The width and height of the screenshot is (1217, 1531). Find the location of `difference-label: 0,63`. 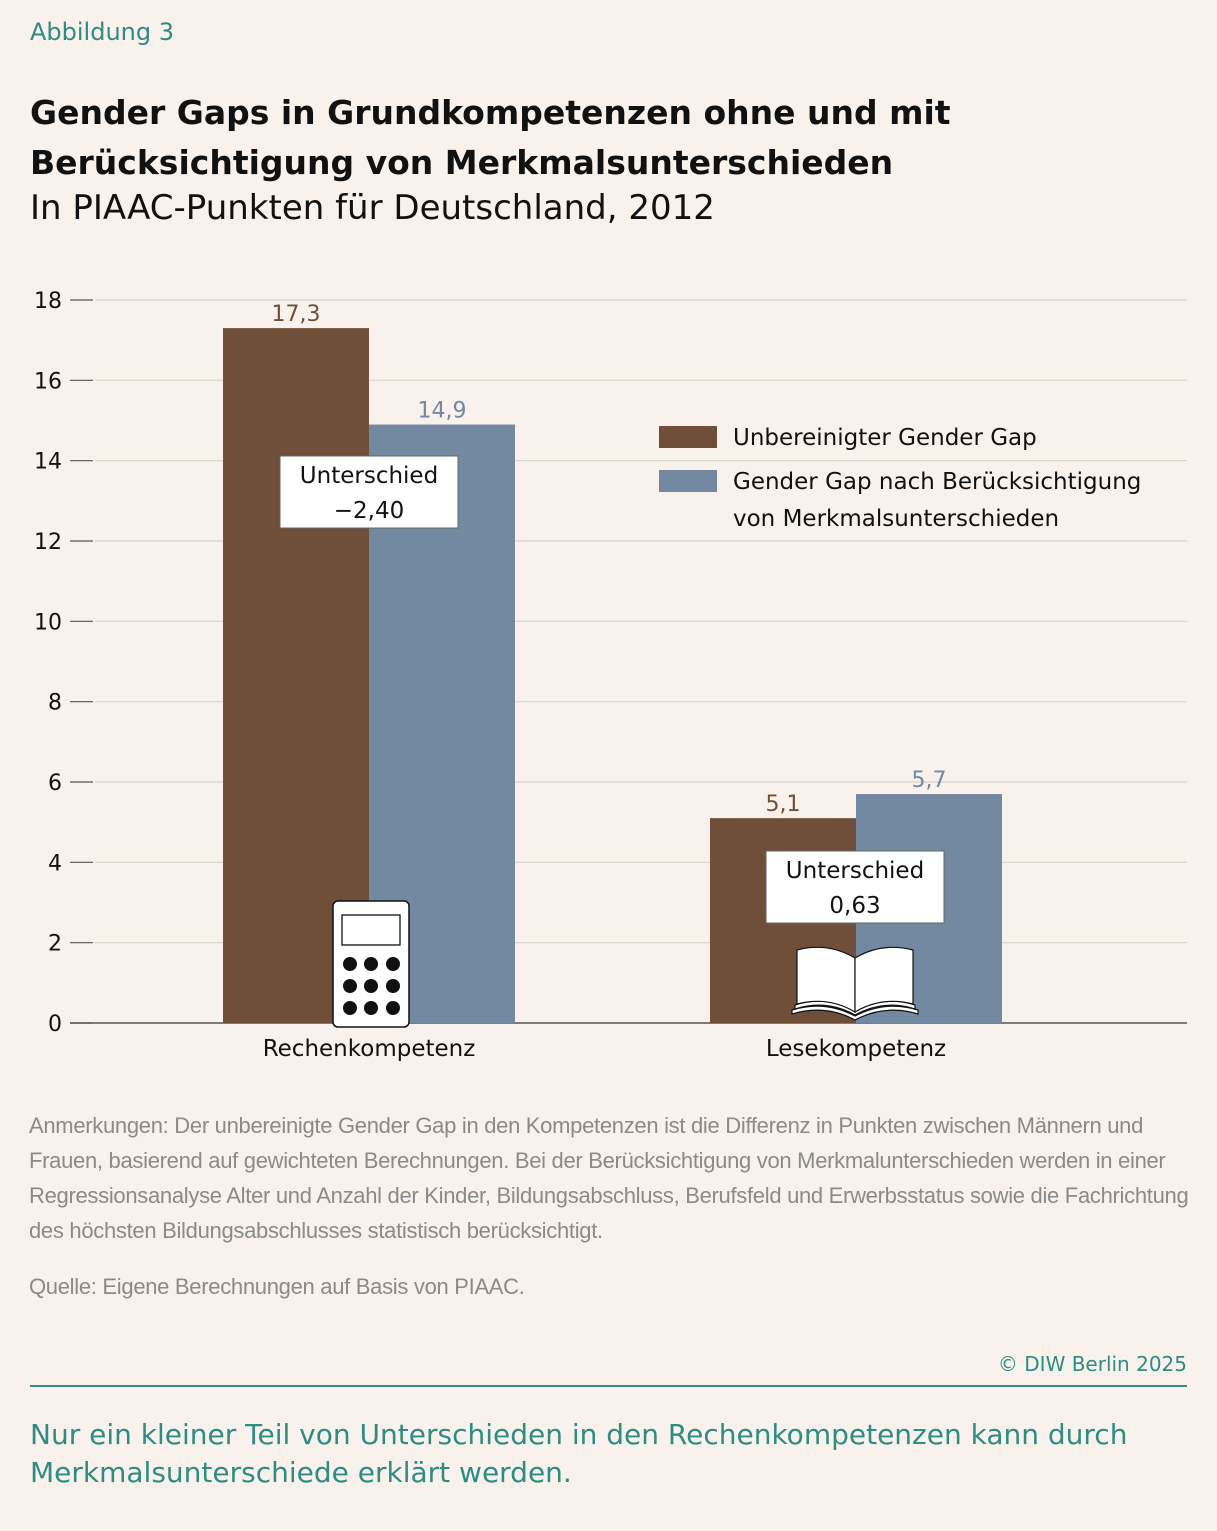

difference-label: 0,63 is located at coordinates (854, 906).